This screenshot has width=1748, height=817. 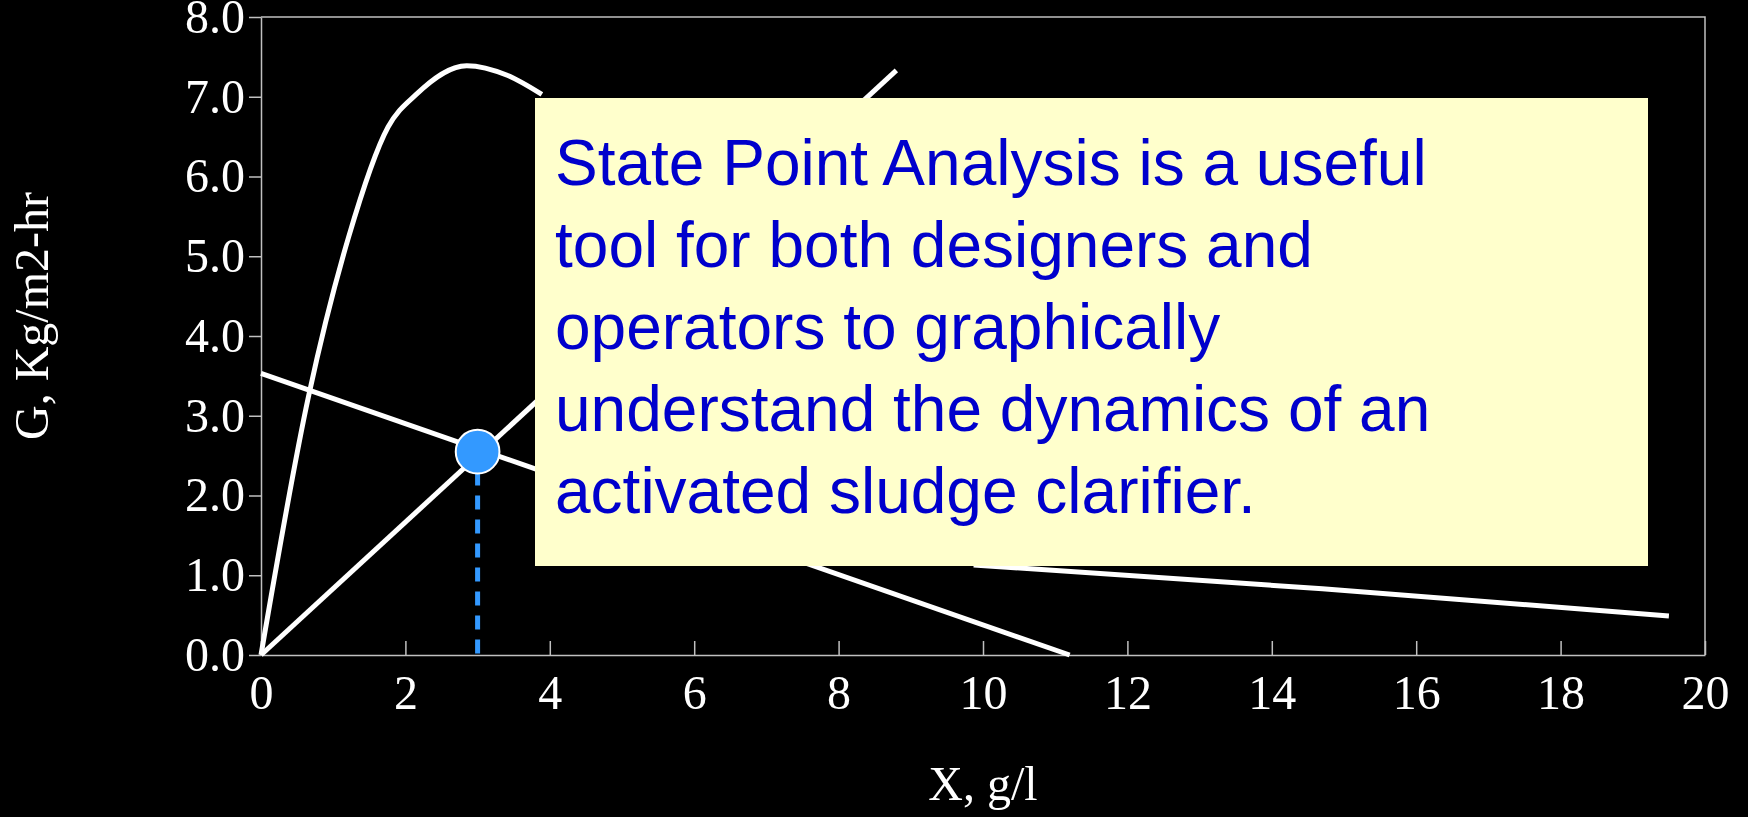 What do you see at coordinates (215, 256) in the screenshot?
I see `y-tick-label: 5.0` at bounding box center [215, 256].